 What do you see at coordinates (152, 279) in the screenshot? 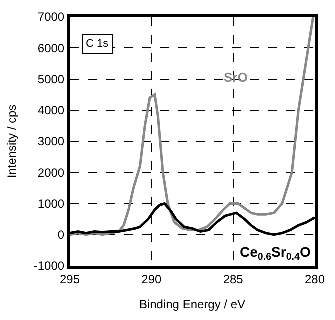
I see `x-tick-label: 290` at bounding box center [152, 279].